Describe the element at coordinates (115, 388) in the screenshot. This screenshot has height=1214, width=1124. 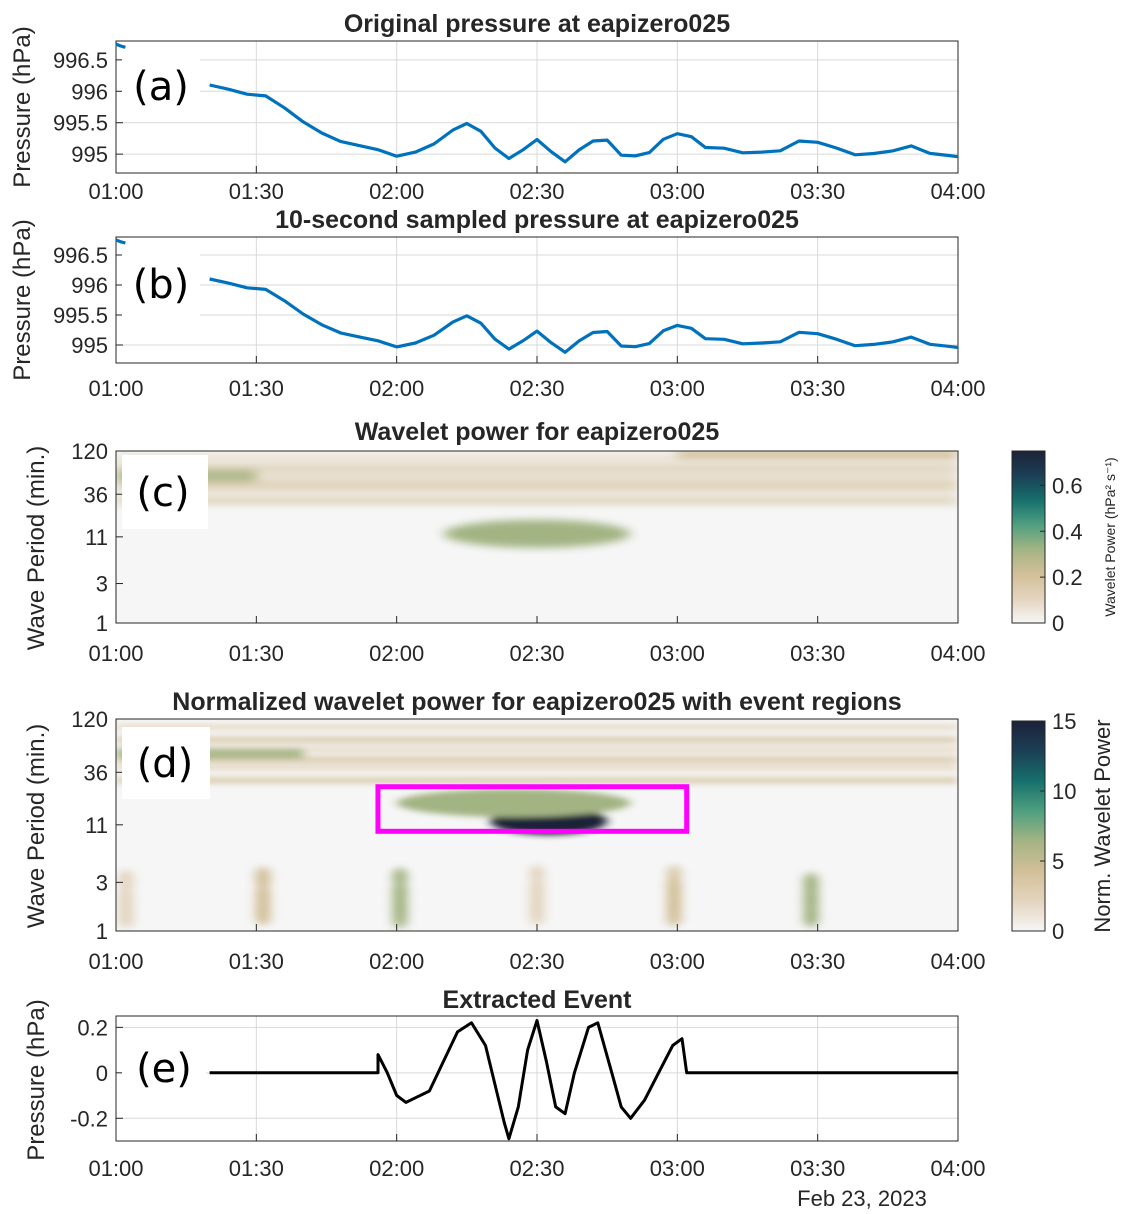
I see `panel-b-x-tick-label: 01:00` at that location.